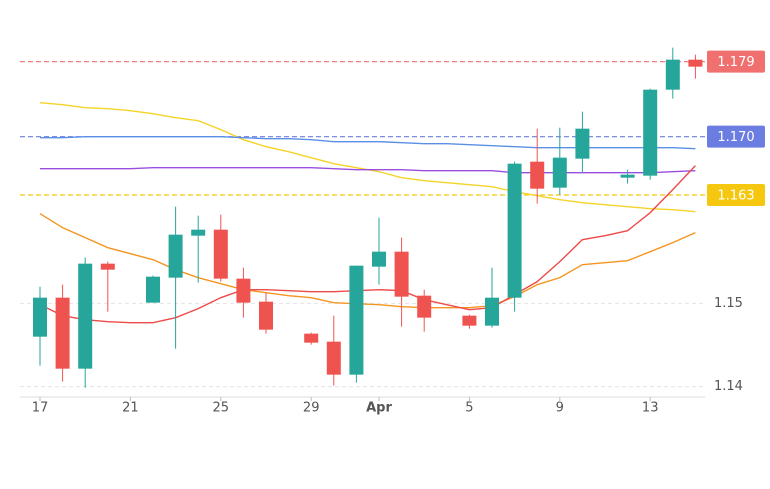 This screenshot has height=489, width=770. What do you see at coordinates (728, 303) in the screenshot?
I see `y-tick-label: 1.15` at bounding box center [728, 303].